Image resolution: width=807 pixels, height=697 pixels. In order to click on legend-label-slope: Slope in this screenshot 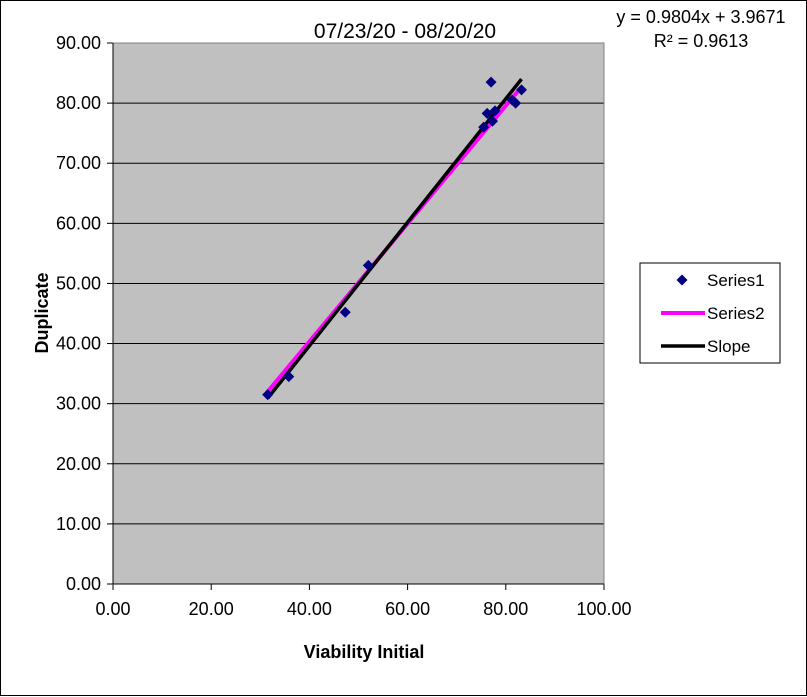, I will do `click(728, 346)`.